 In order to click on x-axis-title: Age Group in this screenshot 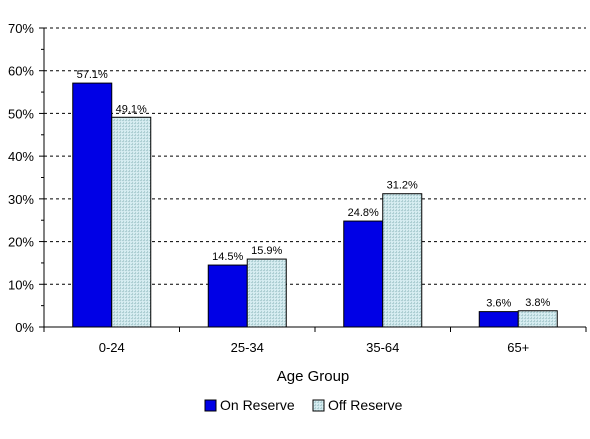, I will do `click(313, 376)`.